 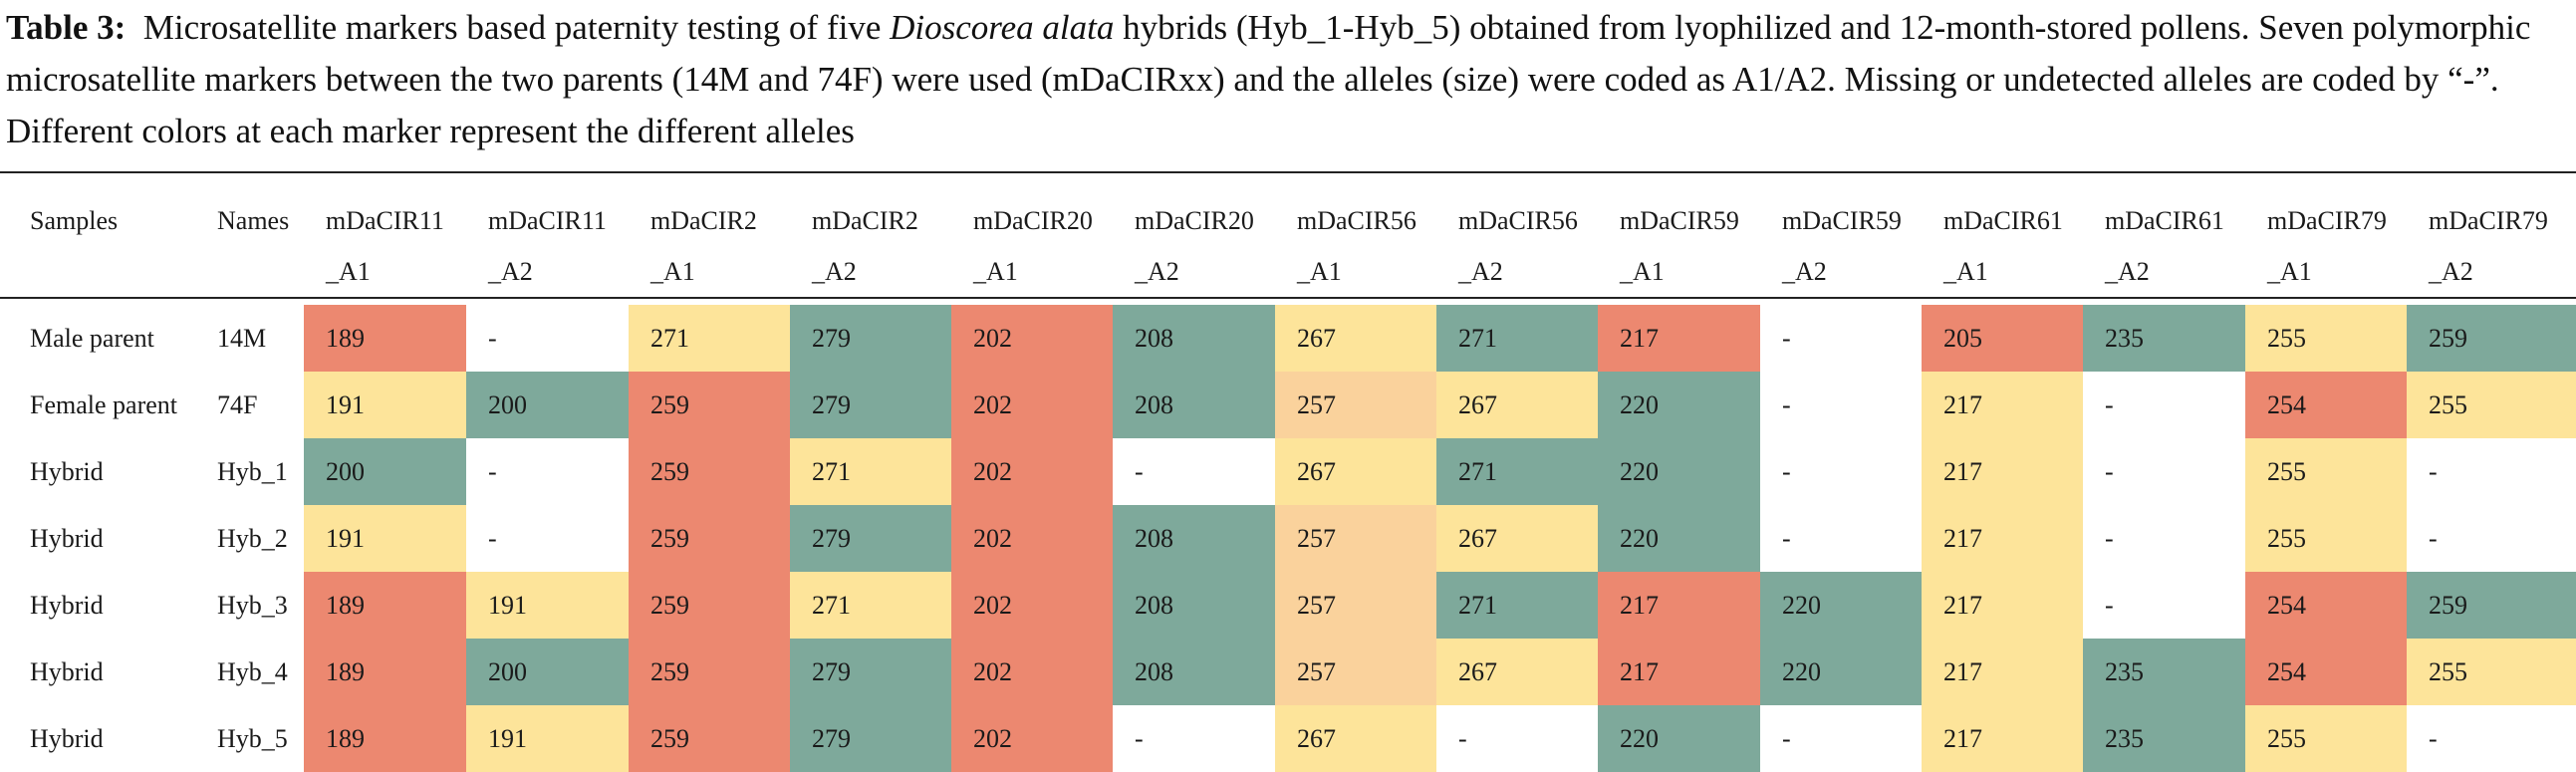 What do you see at coordinates (2327, 220) in the screenshot?
I see `column-header: mDaCIR79` at bounding box center [2327, 220].